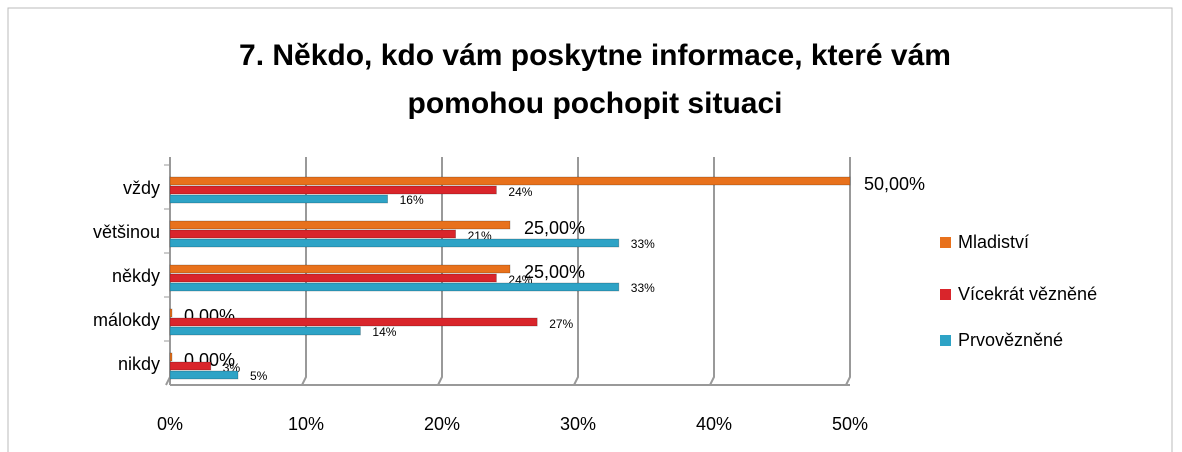  What do you see at coordinates (126, 232) in the screenshot?
I see `y-tick-label: většinou` at bounding box center [126, 232].